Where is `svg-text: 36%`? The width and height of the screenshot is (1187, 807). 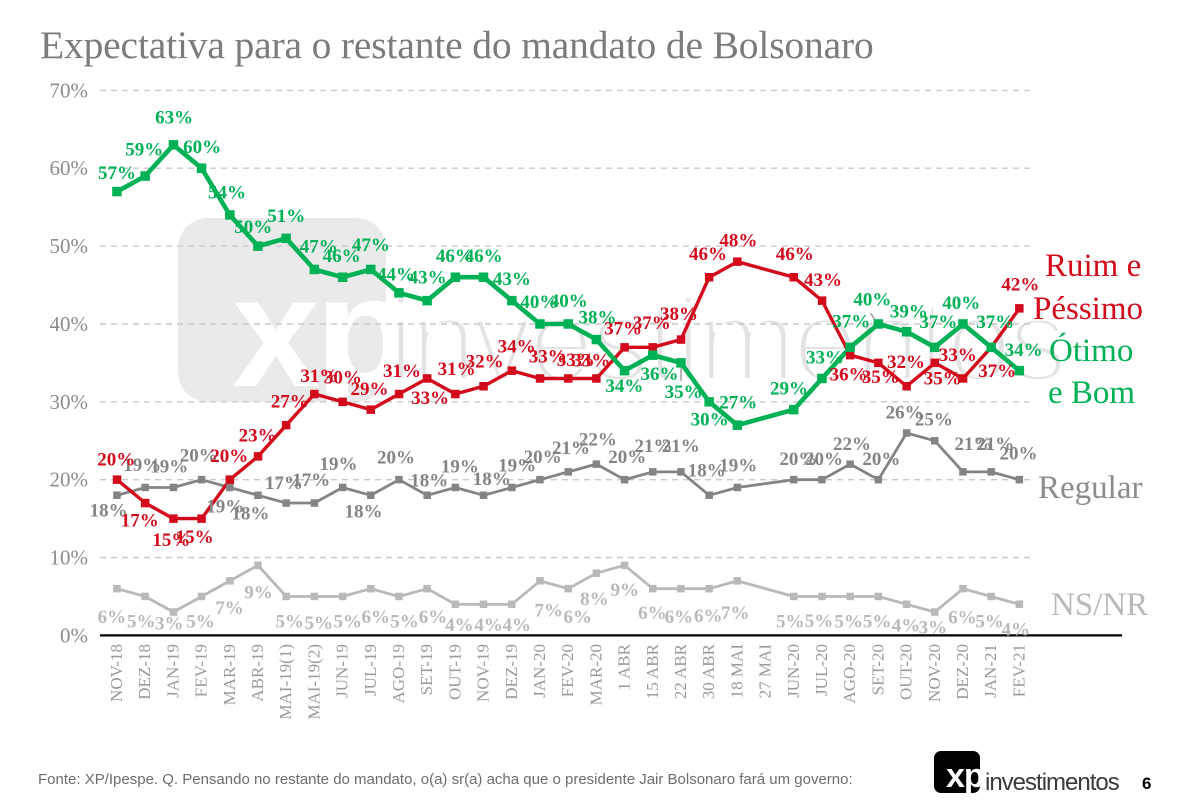
svg-text: 36% is located at coordinates (660, 374).